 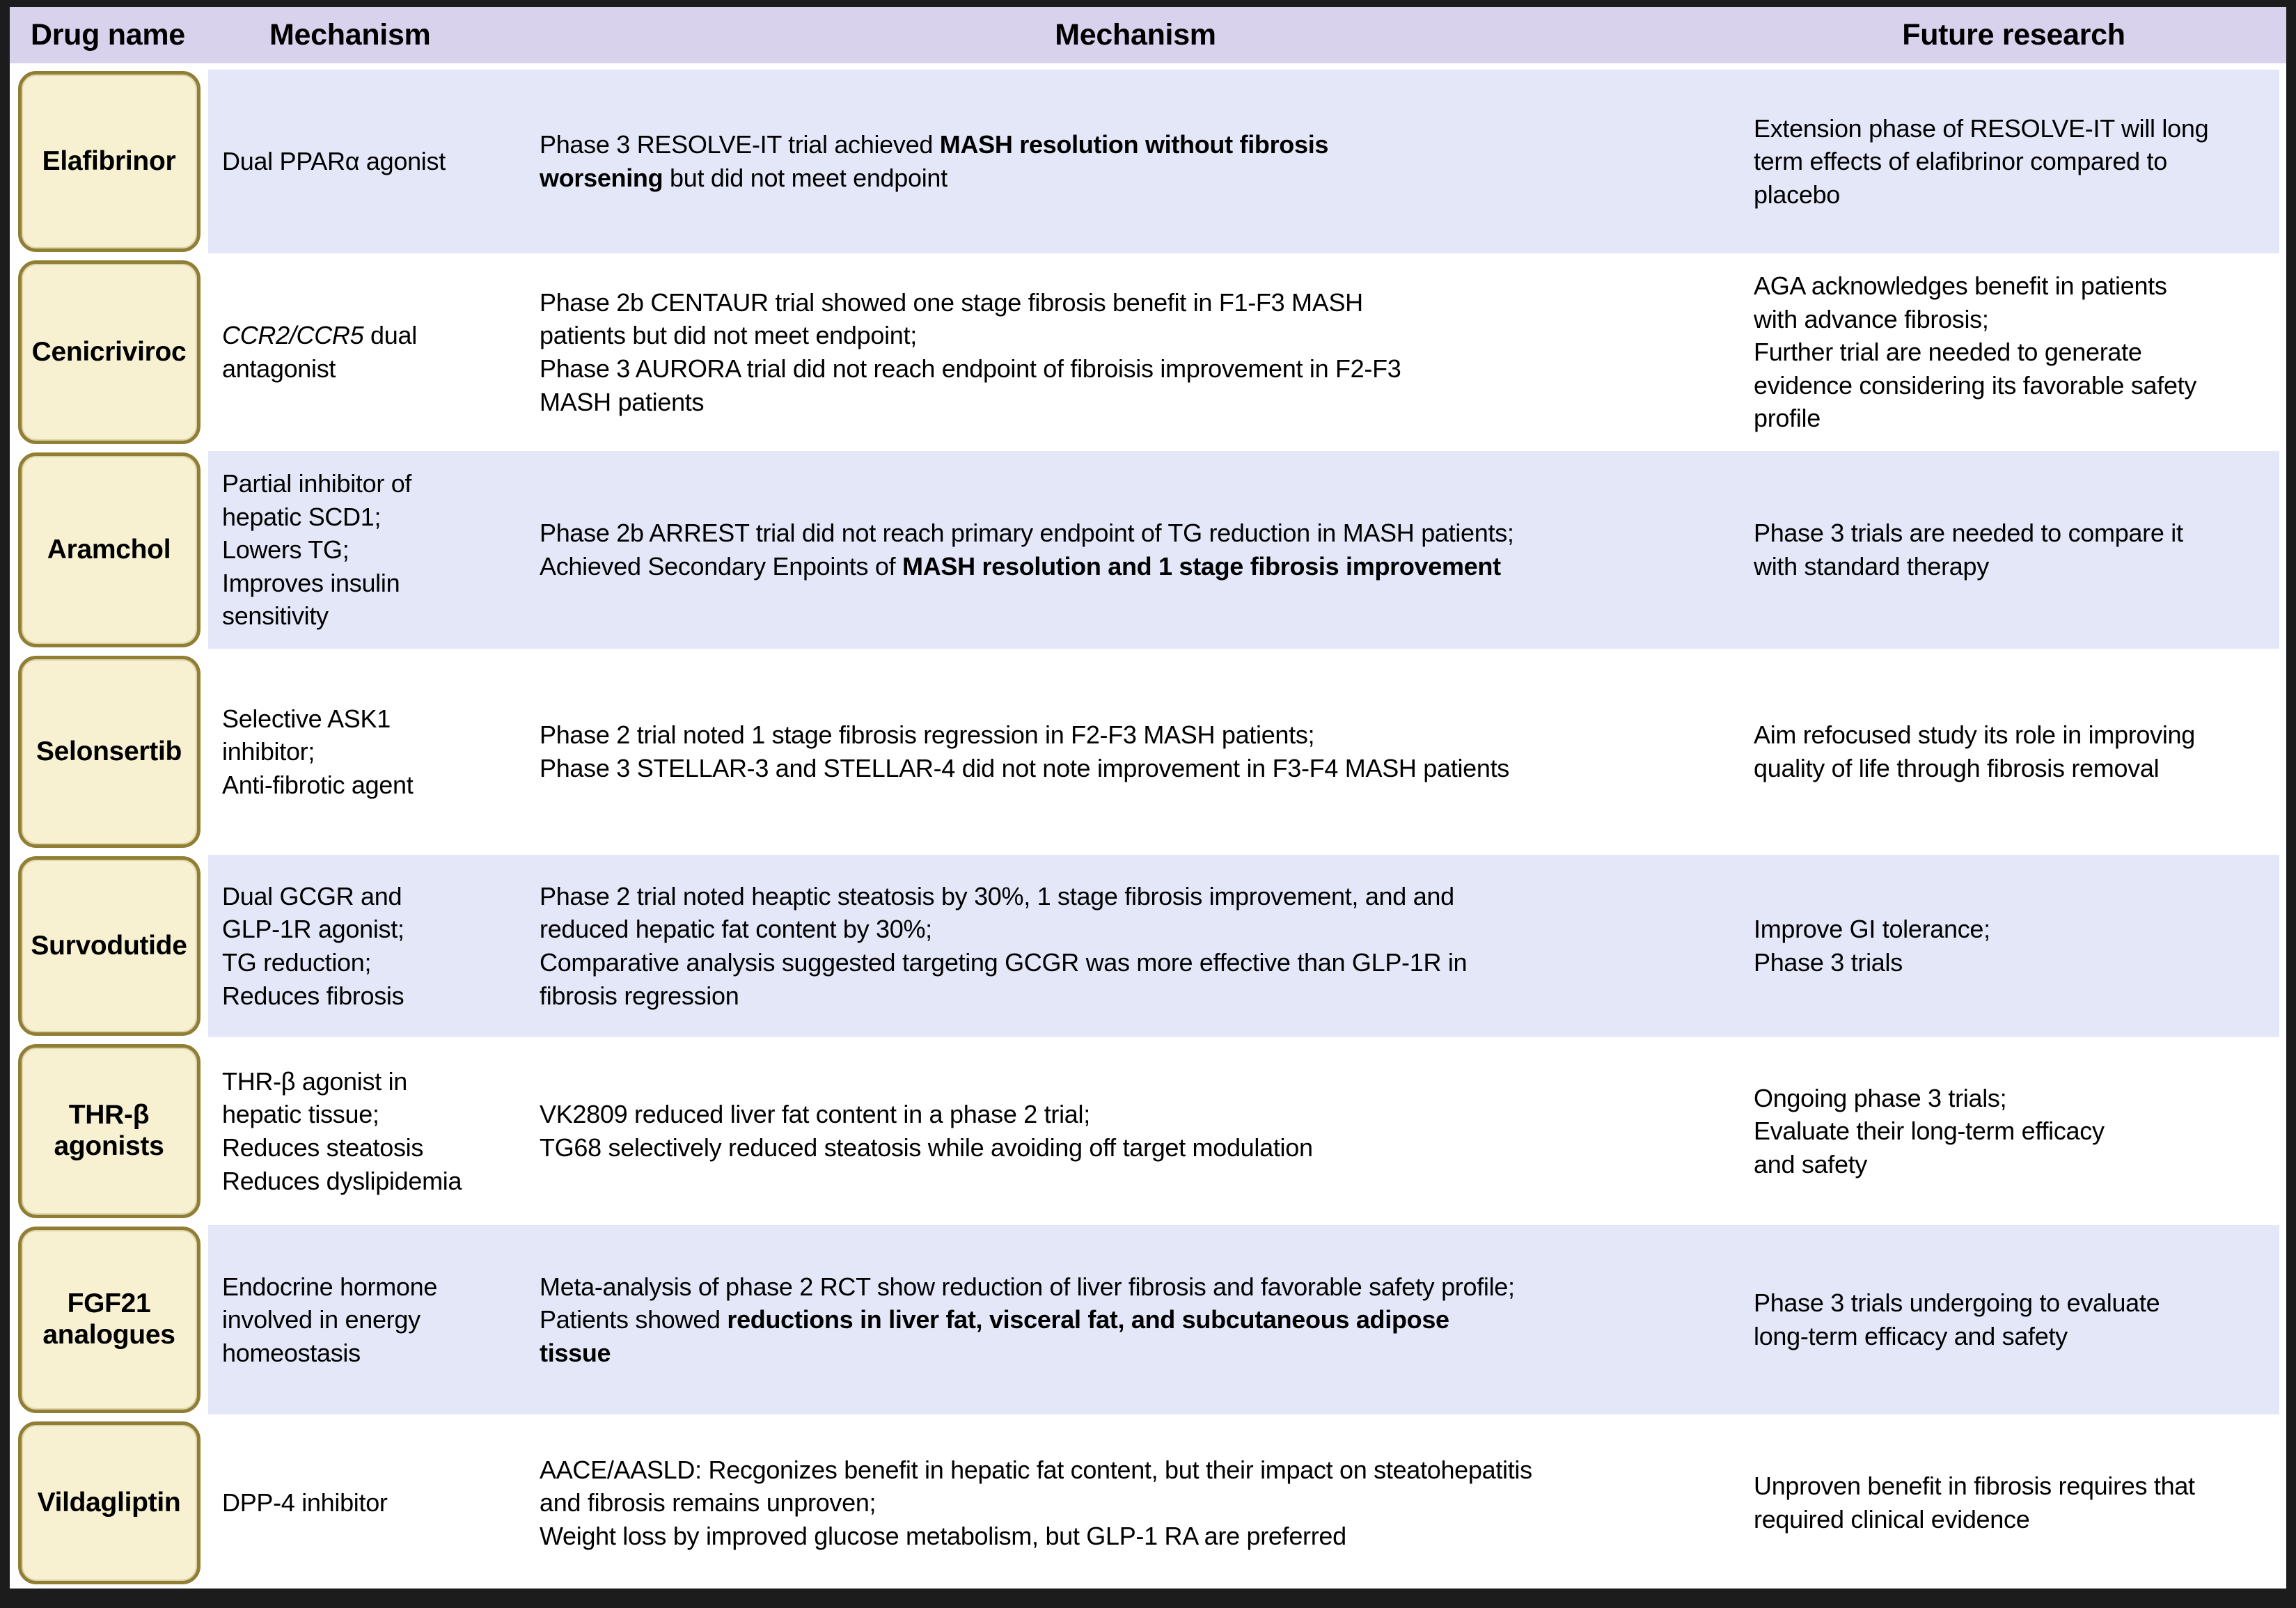 I want to click on mechanism-text: DPP-4 inhibitor, so click(x=305, y=1503).